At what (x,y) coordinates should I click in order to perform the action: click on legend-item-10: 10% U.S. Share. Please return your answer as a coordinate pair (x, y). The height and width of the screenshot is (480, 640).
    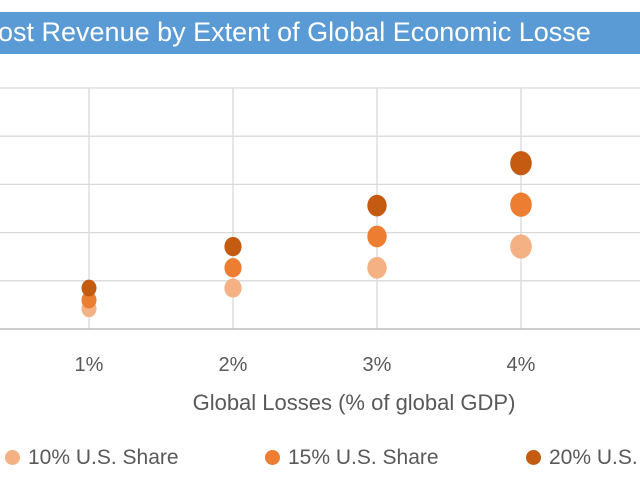
    Looking at the image, I should click on (92, 458).